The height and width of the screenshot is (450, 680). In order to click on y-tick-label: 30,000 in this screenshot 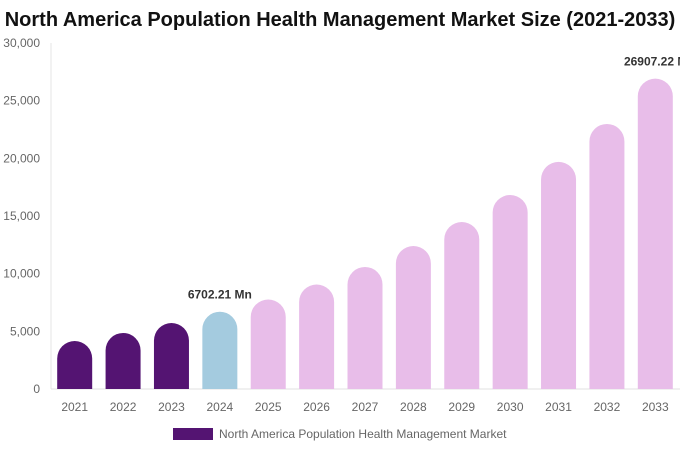, I will do `click(21, 43)`.